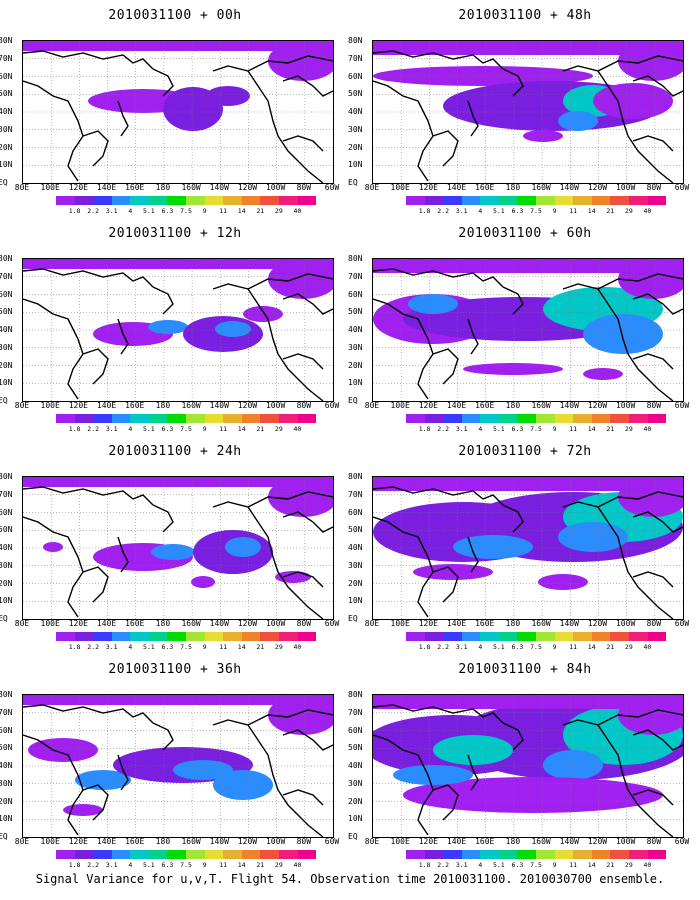  I want to click on colorbar-level-label: 40, so click(297, 647).